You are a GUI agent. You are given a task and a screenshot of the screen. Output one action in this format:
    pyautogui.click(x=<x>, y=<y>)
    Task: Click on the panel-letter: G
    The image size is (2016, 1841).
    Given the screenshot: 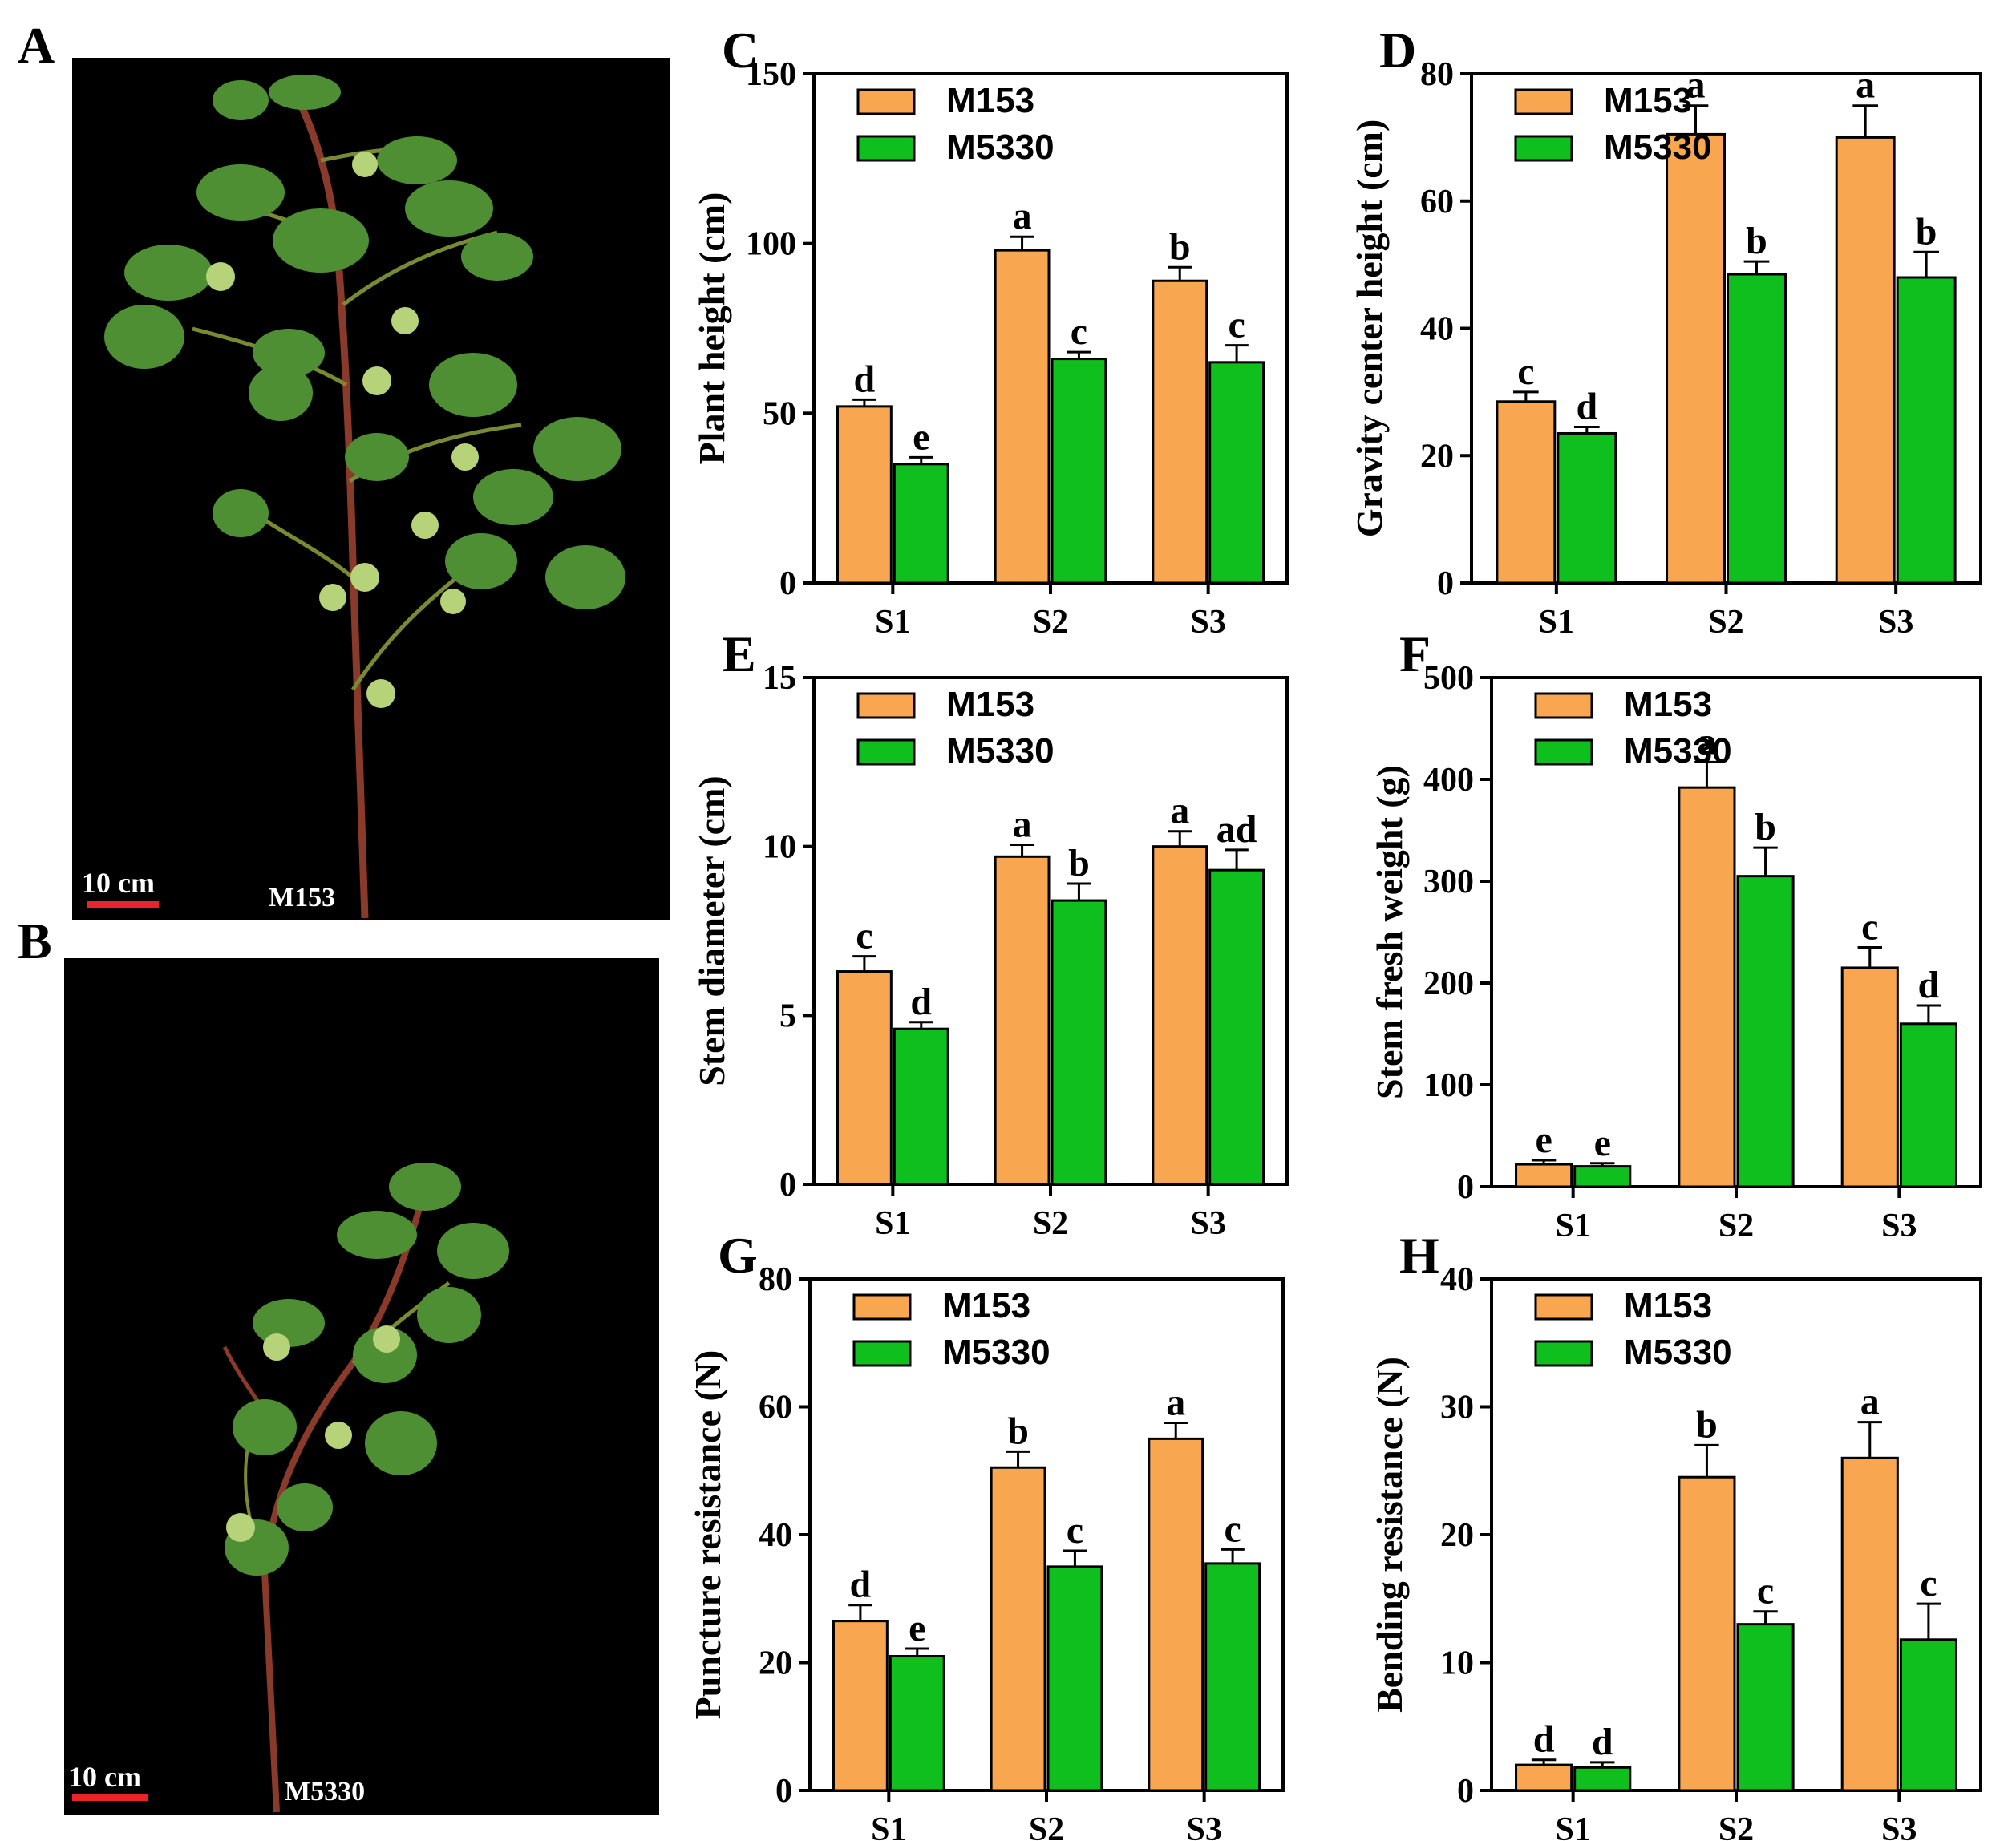 What is the action you would take?
    pyautogui.click(x=738, y=1255)
    